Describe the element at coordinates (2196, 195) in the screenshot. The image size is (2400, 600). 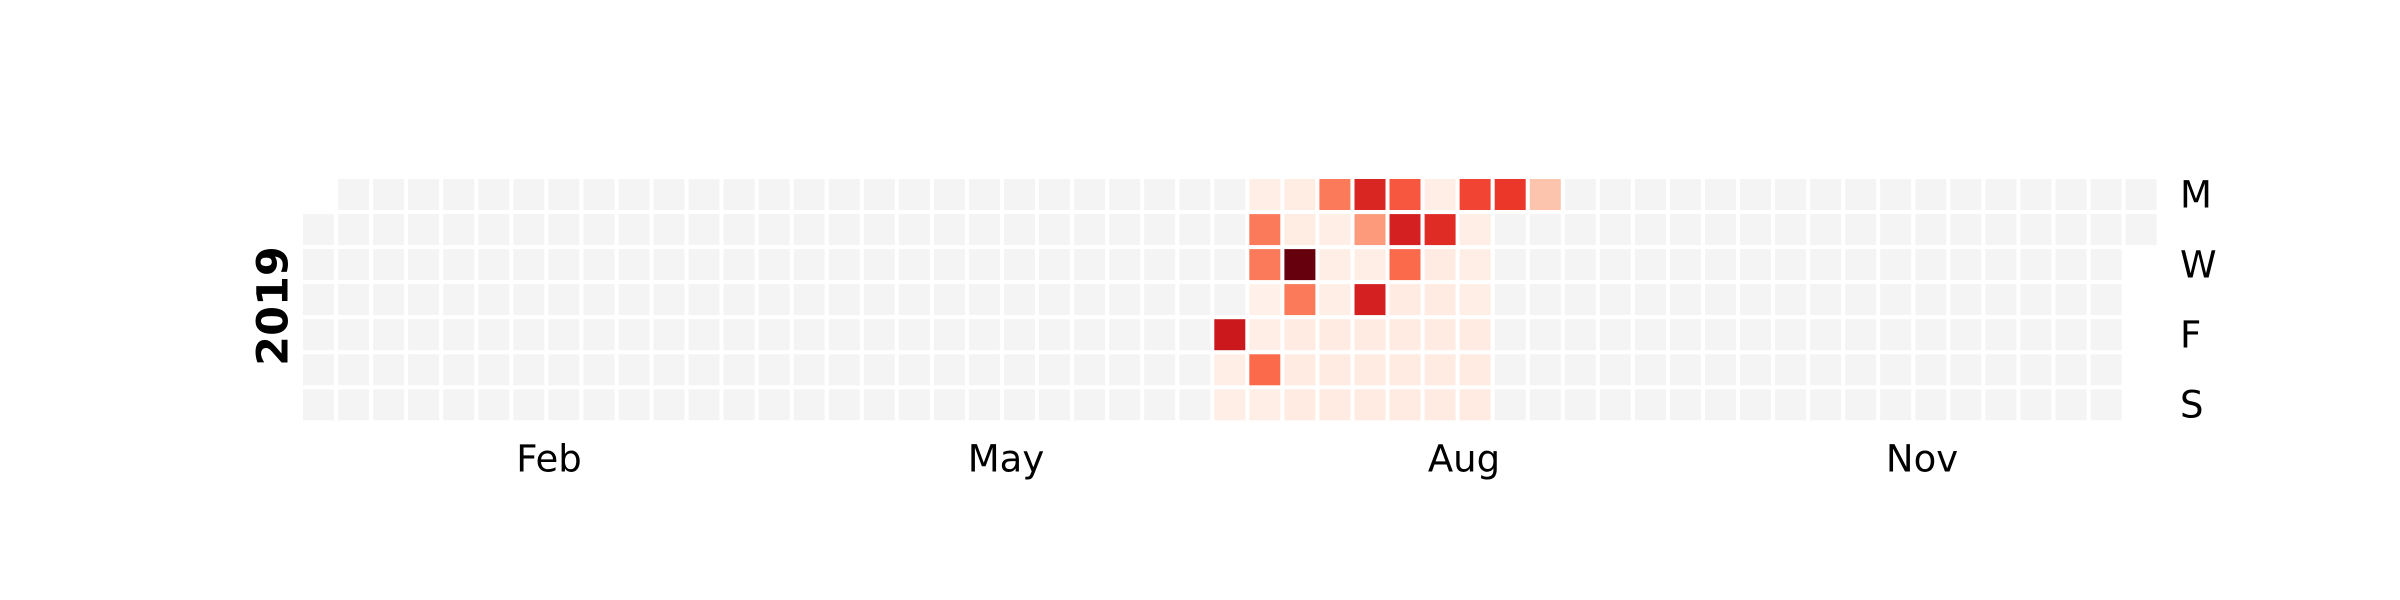
I see `day-label-monday: M` at that location.